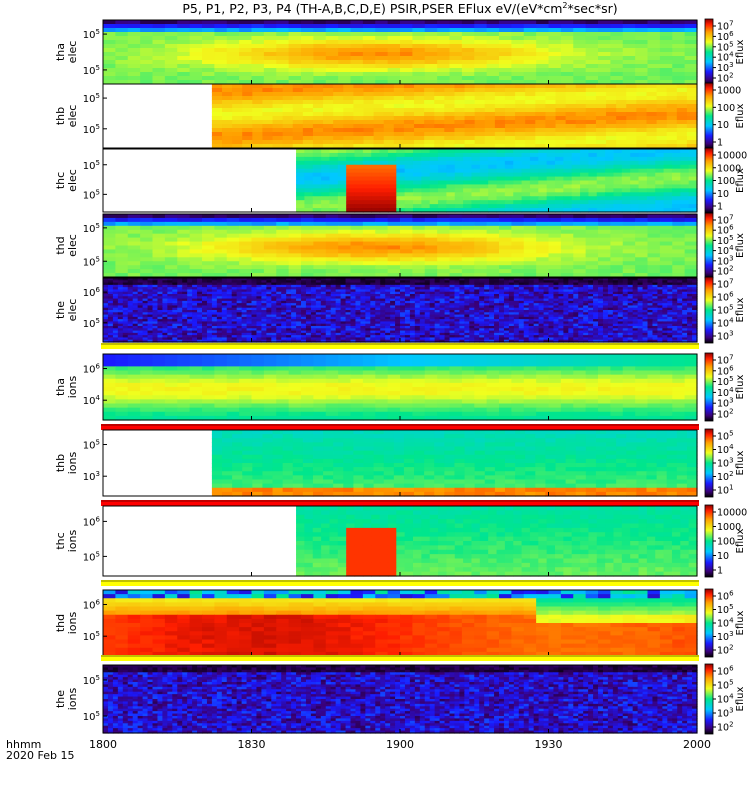  Describe the element at coordinates (725, 57) in the screenshot. I see `colorbar-tick-label: 104` at that location.